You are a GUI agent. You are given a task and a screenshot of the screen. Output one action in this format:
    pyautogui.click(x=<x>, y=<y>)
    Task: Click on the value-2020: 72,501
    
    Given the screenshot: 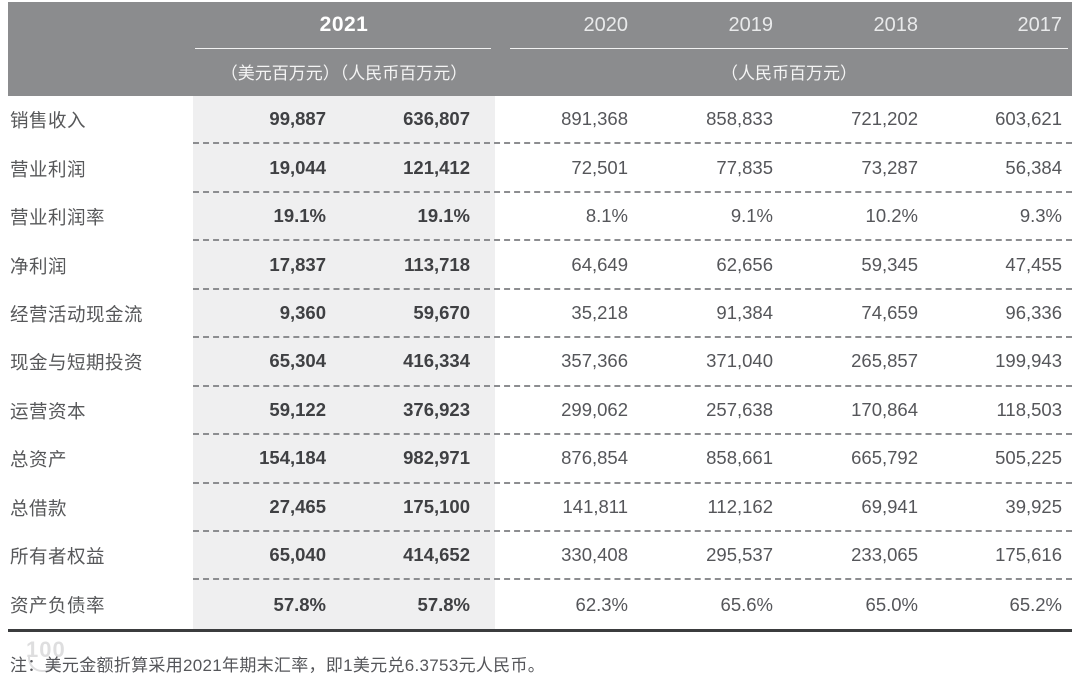 What is the action you would take?
    pyautogui.click(x=599, y=167)
    